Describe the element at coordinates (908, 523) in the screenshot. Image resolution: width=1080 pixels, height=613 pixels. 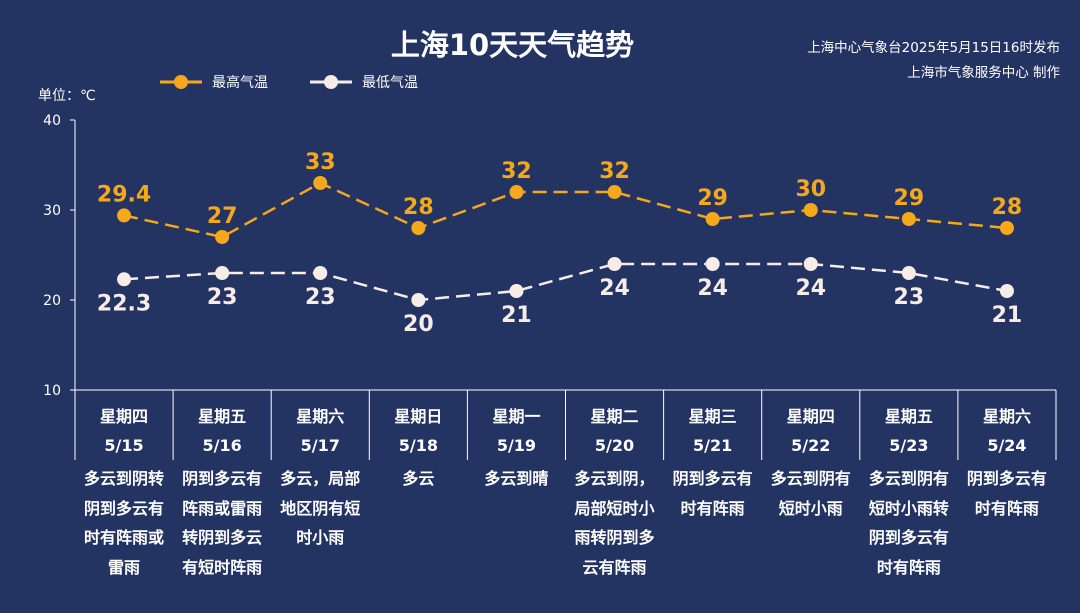
I see `weather-description: 多云到阴有短时小雨转阴到多云有时有阵雨` at that location.